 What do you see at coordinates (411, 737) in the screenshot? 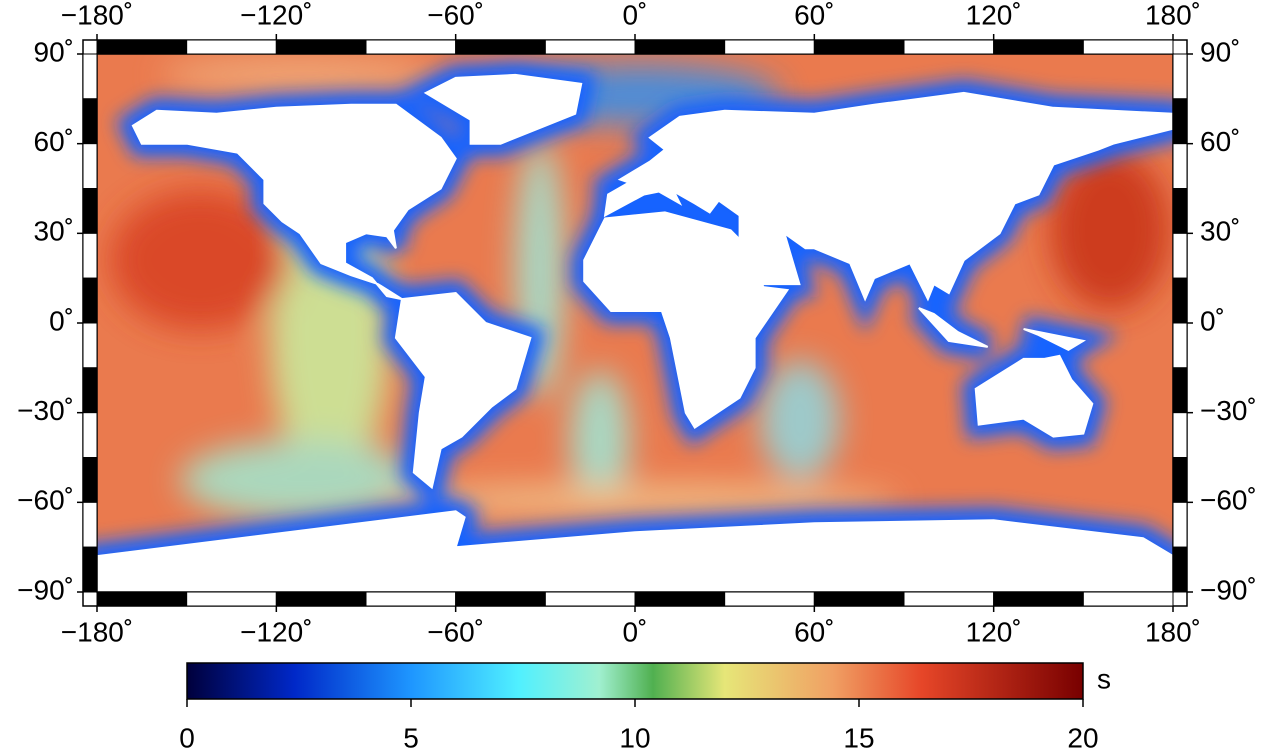
I see `colorbar-tick-label: 5` at bounding box center [411, 737].